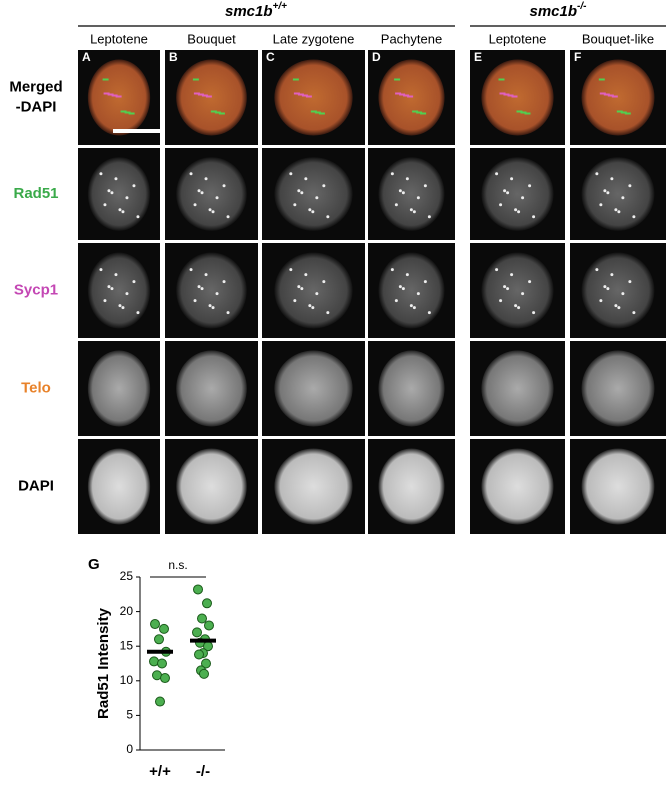 The image size is (666, 788). What do you see at coordinates (94, 564) in the screenshot?
I see `panel-label: G` at bounding box center [94, 564].